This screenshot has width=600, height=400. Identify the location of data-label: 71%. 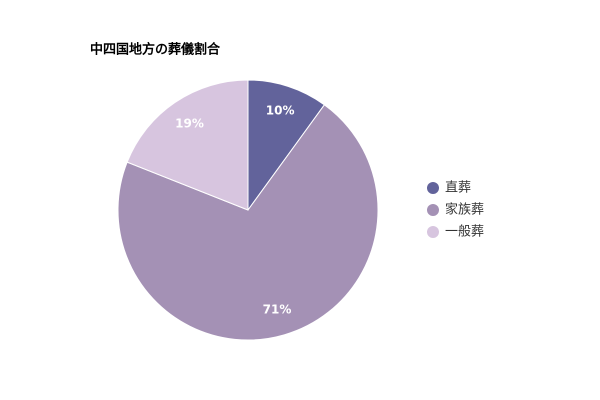
(277, 309).